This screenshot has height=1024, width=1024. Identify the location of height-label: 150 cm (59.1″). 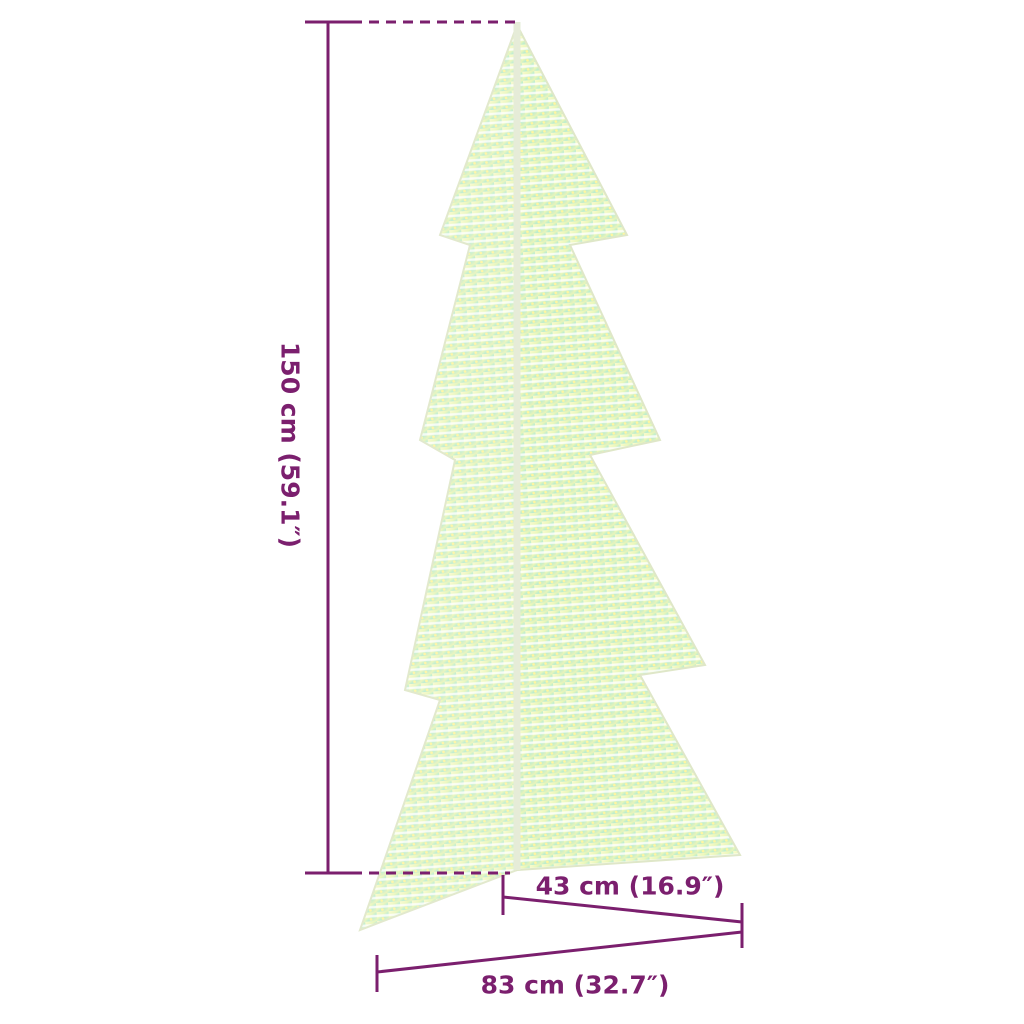
(290, 445).